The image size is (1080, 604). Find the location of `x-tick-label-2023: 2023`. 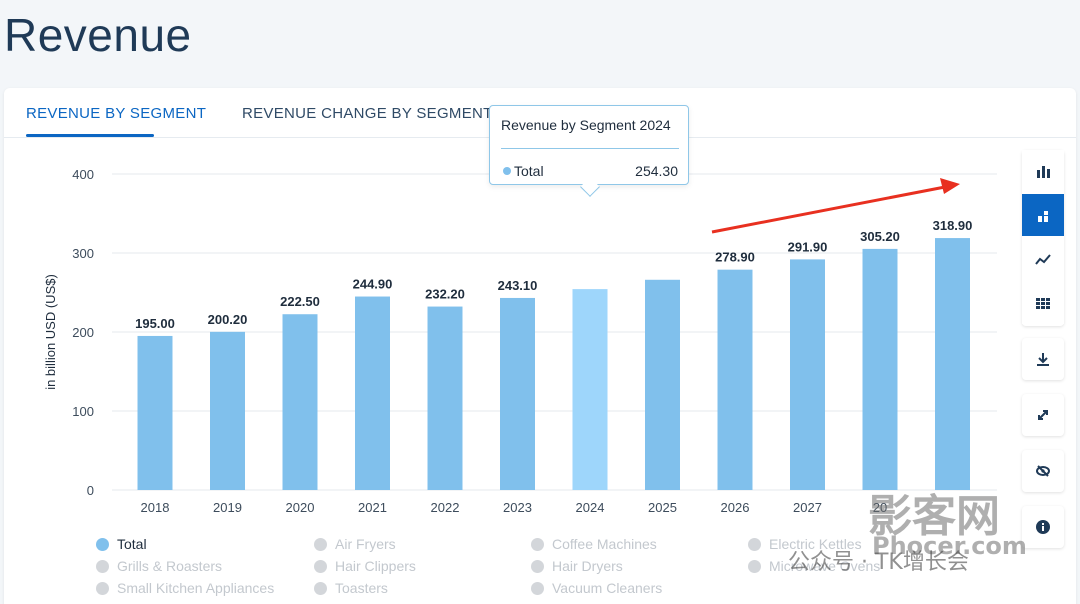

x-tick-label-2023: 2023 is located at coordinates (517, 507).